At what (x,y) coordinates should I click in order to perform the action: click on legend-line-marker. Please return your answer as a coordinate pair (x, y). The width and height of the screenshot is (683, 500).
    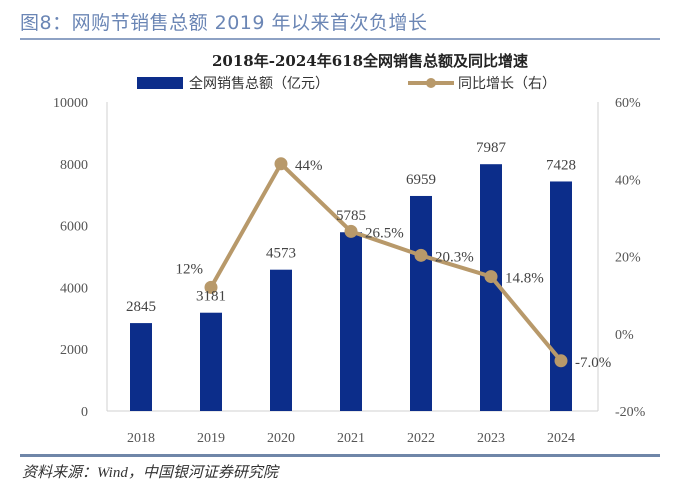
    Looking at the image, I should click on (431, 83).